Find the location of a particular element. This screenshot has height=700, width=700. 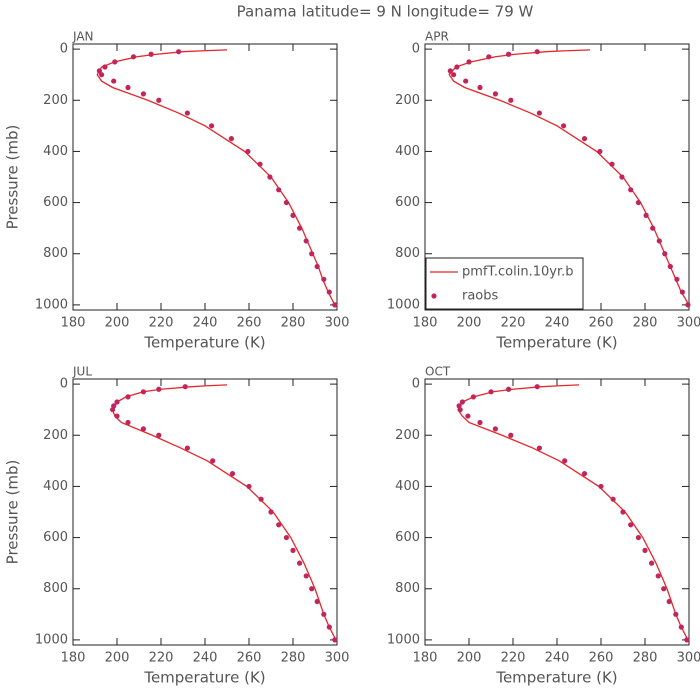

legend-dot is located at coordinates (434, 296).